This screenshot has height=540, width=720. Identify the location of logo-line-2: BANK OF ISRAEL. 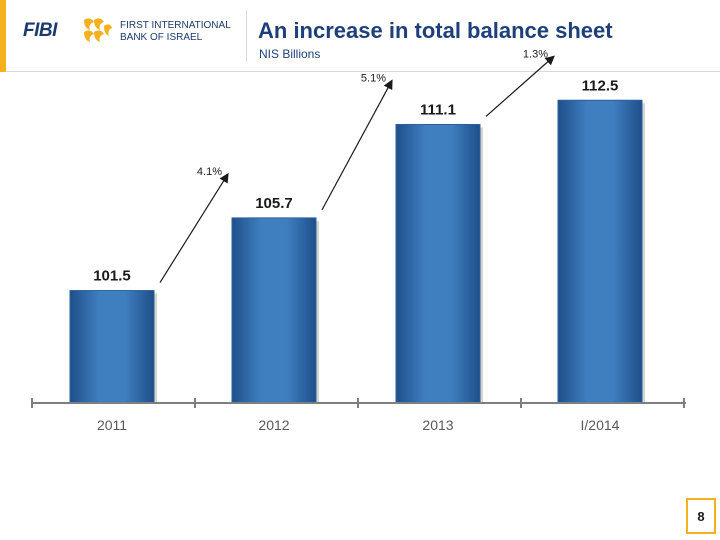
(161, 37).